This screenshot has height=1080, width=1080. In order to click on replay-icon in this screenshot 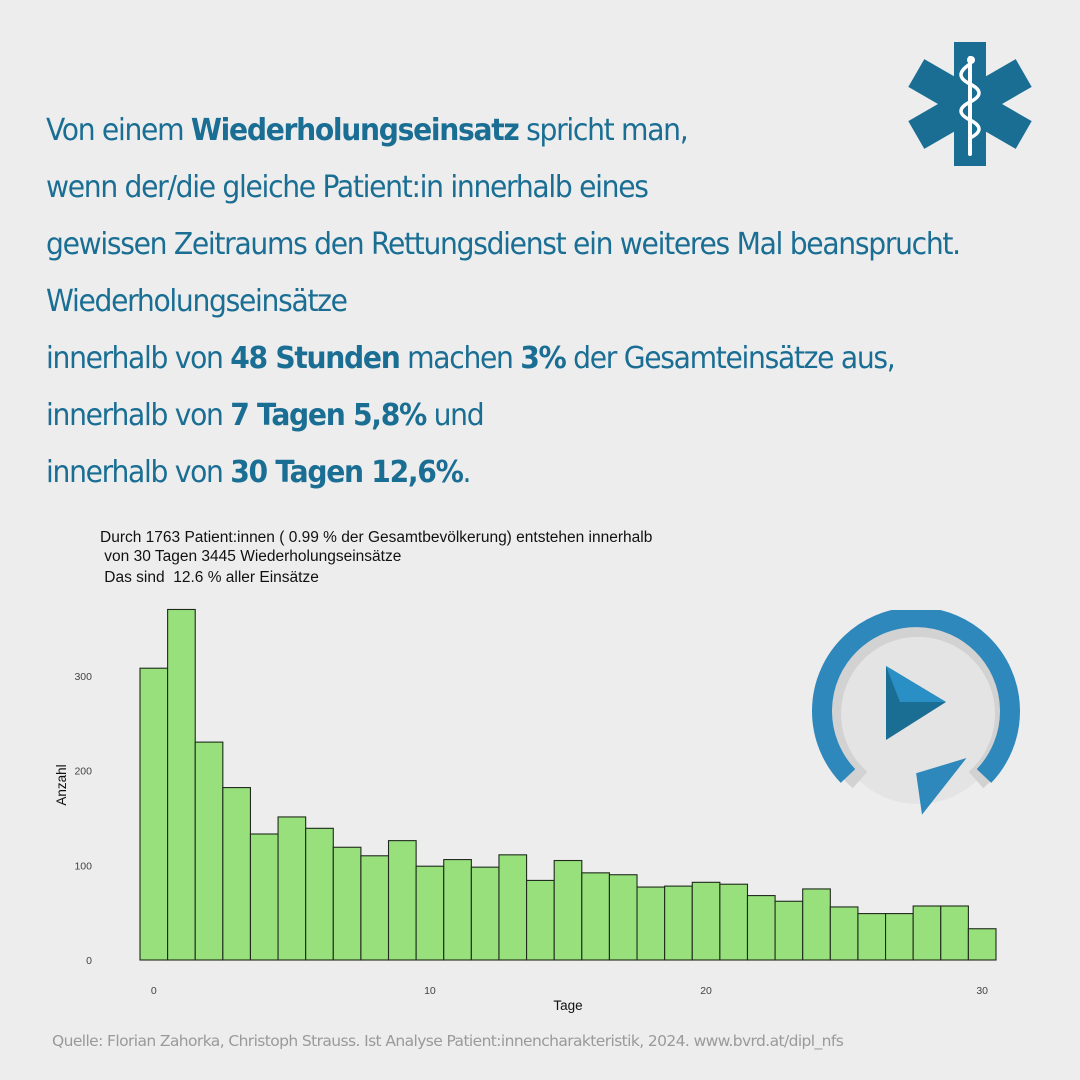, I will do `click(916, 712)`.